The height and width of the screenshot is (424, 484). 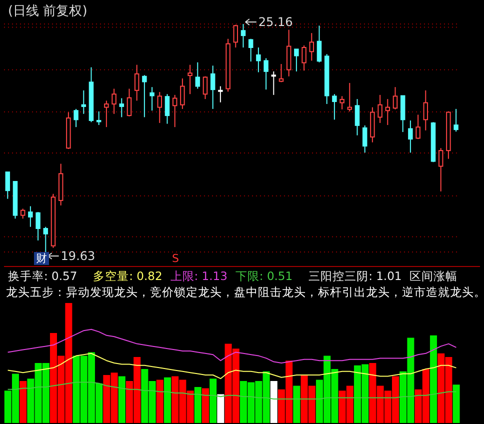 I want to click on text: 多空量: 0.82, so click(x=127, y=276).